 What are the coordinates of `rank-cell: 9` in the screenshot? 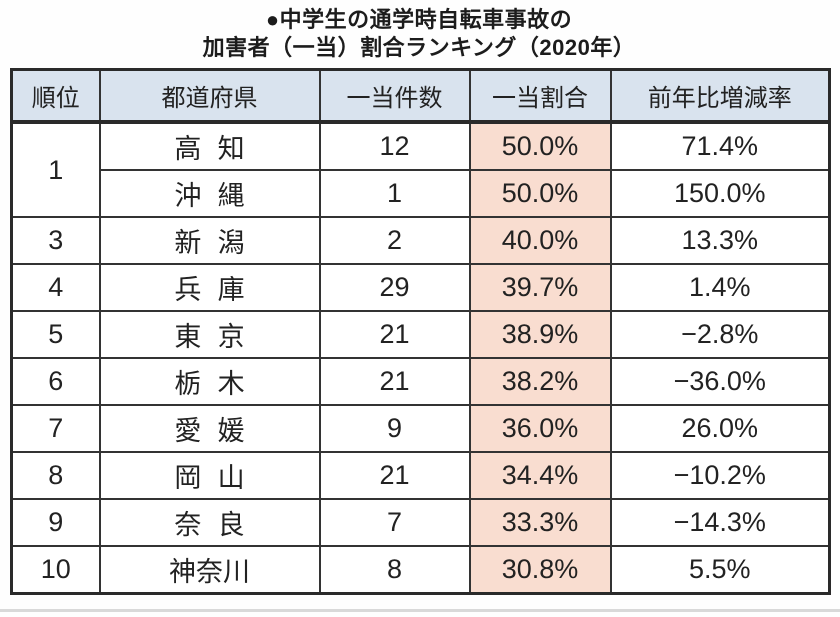 It's located at (55, 522).